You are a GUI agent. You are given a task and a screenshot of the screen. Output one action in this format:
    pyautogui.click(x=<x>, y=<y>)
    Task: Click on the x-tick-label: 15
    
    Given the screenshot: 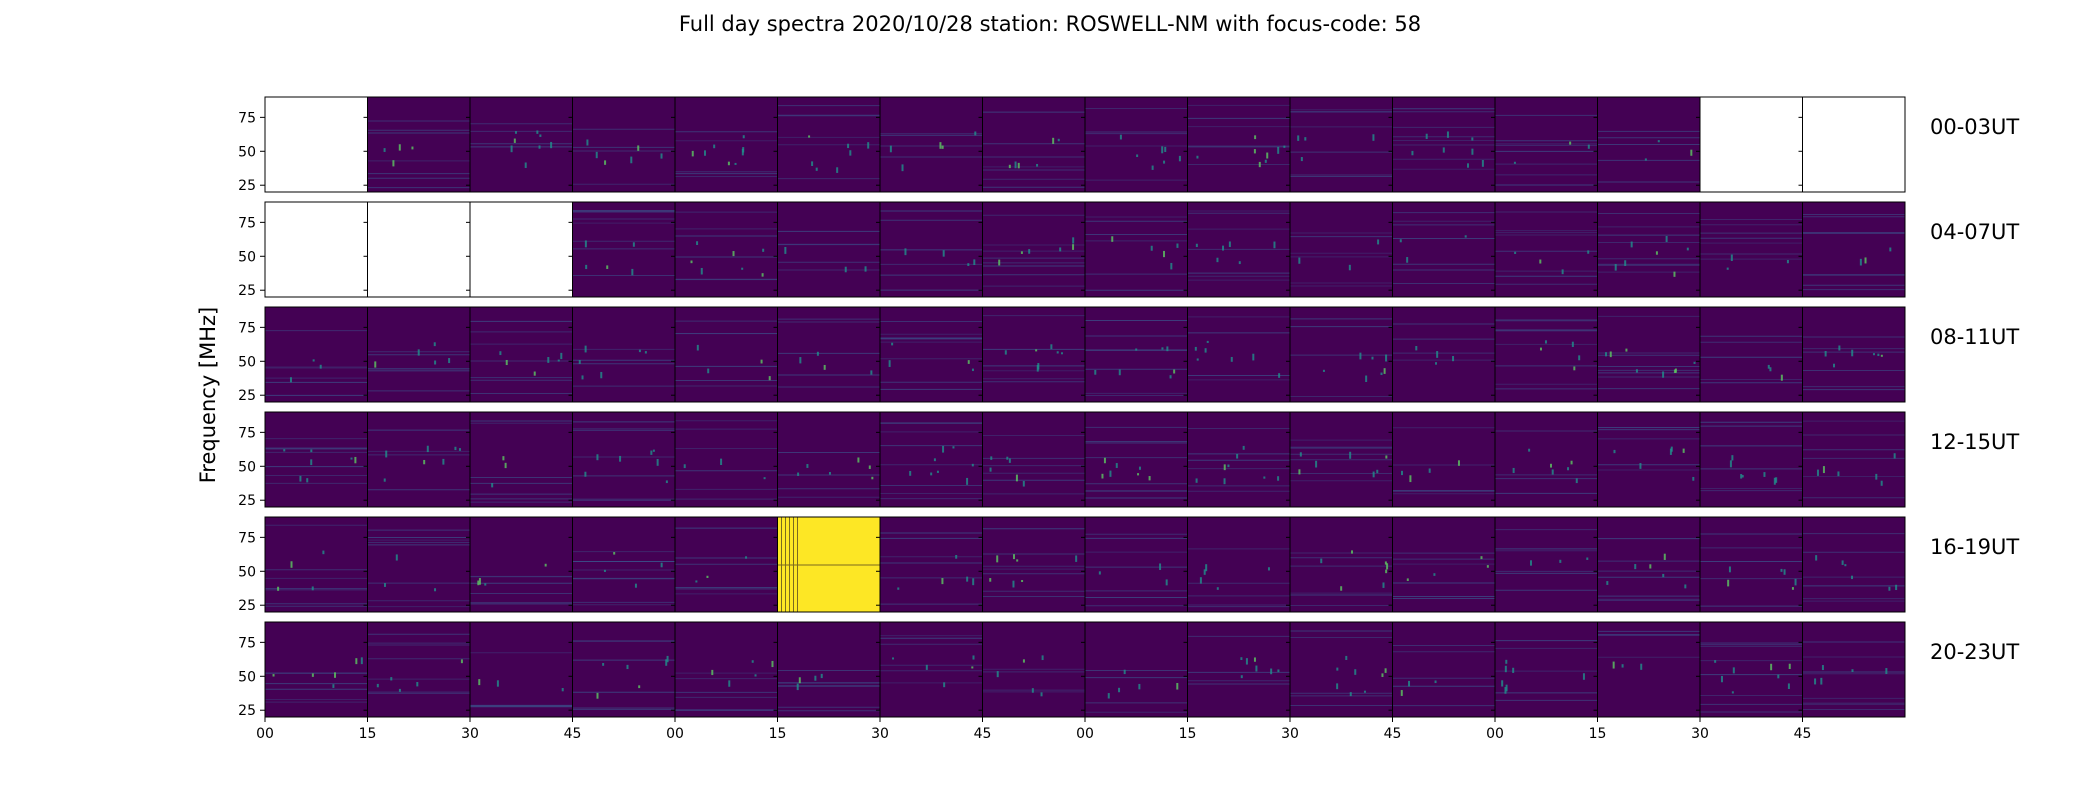 What is the action you would take?
    pyautogui.click(x=368, y=734)
    